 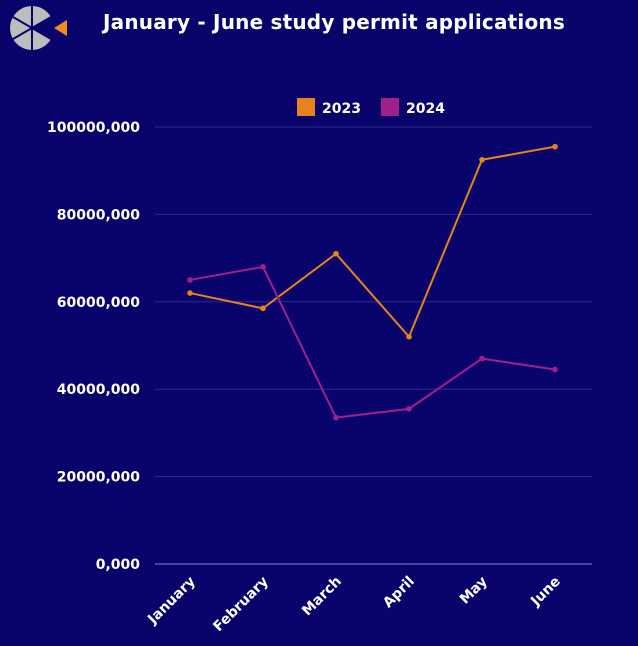 What do you see at coordinates (336, 417) in the screenshot?
I see `data-point-2024-march` at bounding box center [336, 417].